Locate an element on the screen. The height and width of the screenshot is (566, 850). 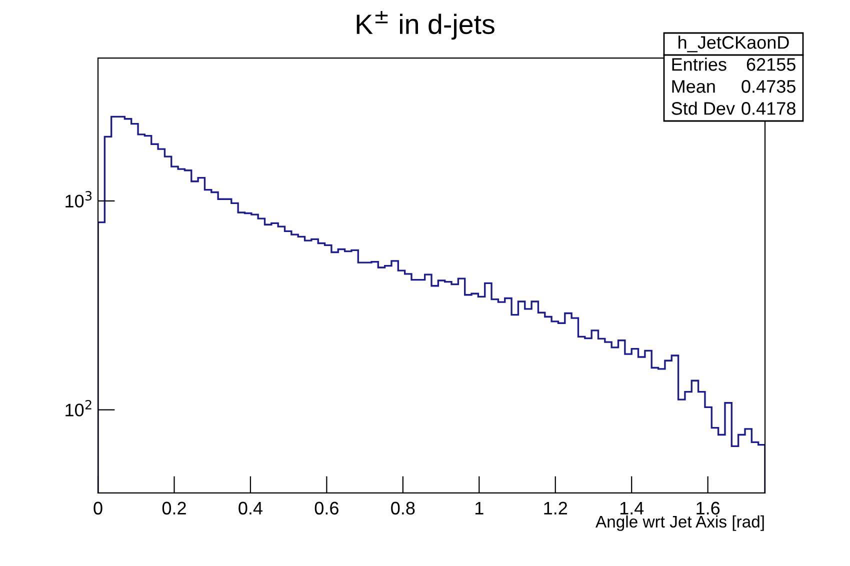
text: h_JetCKaonD is located at coordinates (733, 44).